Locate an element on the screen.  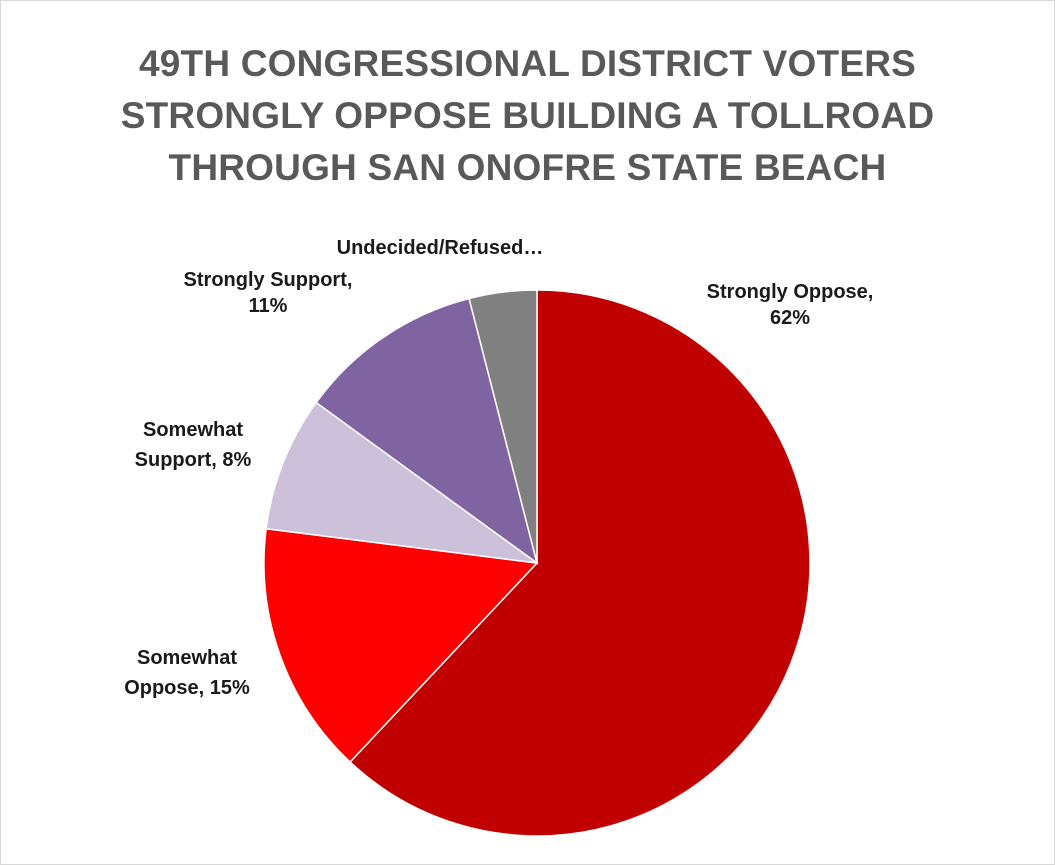
data-label-somewhat-support: Somewhat Support, 8% is located at coordinates (193, 445).